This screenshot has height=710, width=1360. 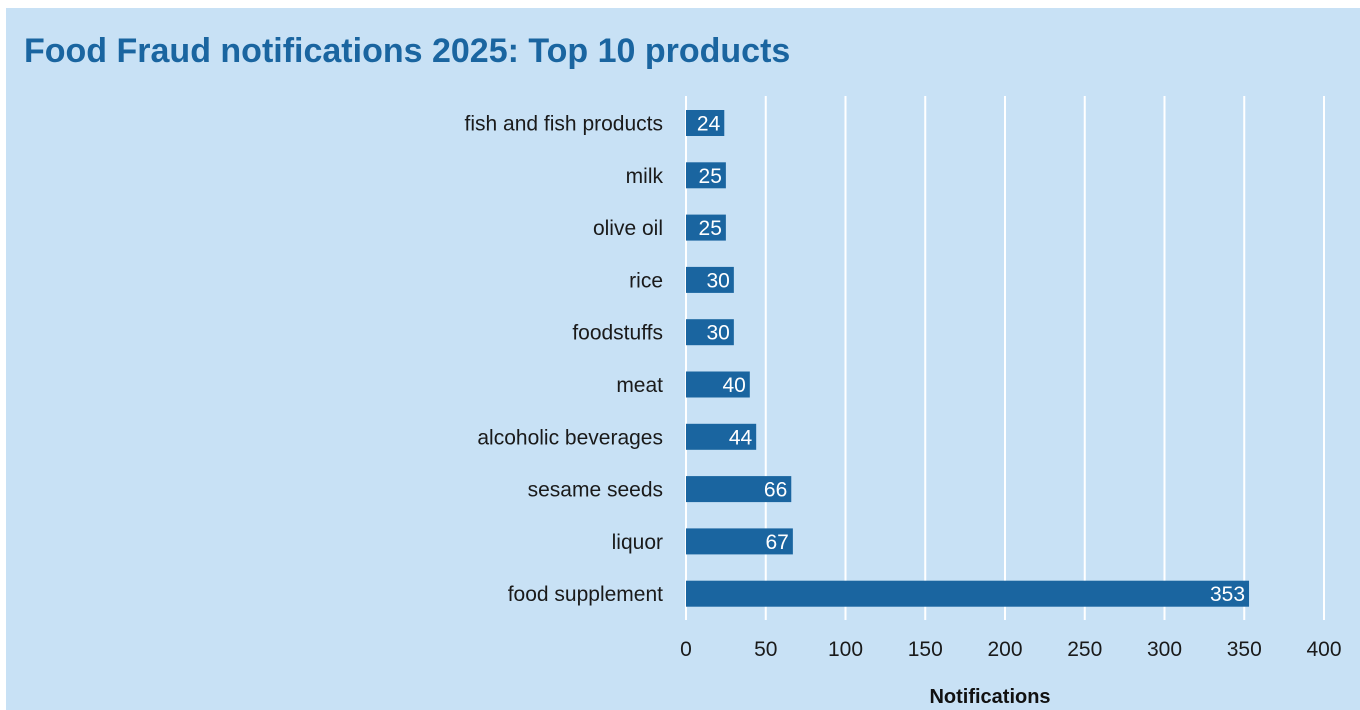 I want to click on category-label: rice, so click(x=646, y=280).